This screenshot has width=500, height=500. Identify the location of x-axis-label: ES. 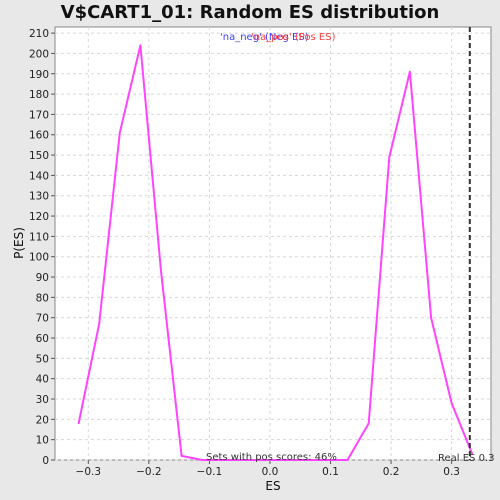
(272, 486).